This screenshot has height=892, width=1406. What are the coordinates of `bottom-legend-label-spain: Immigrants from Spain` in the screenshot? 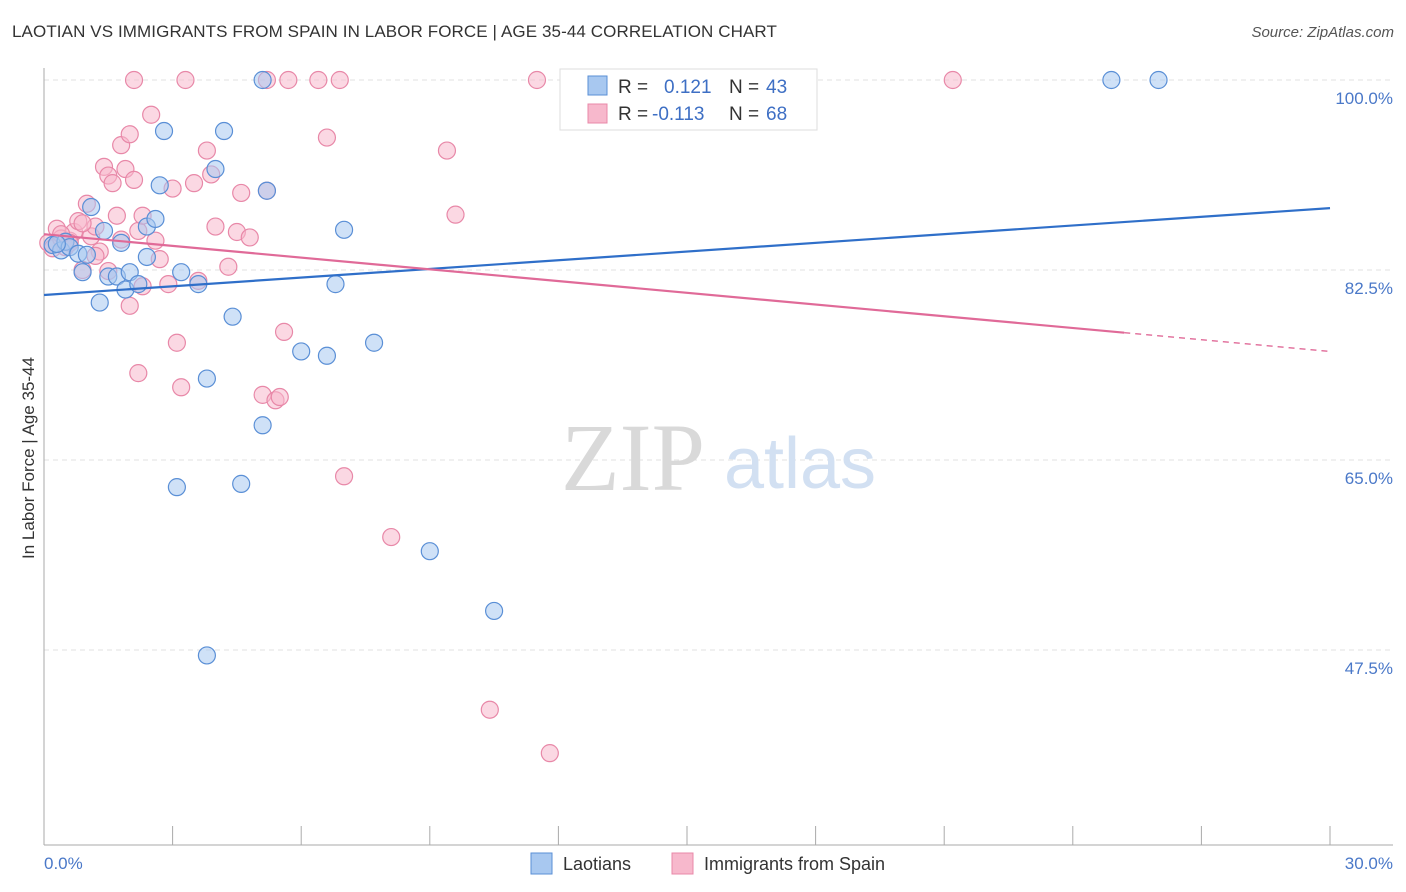 It's located at (794, 864).